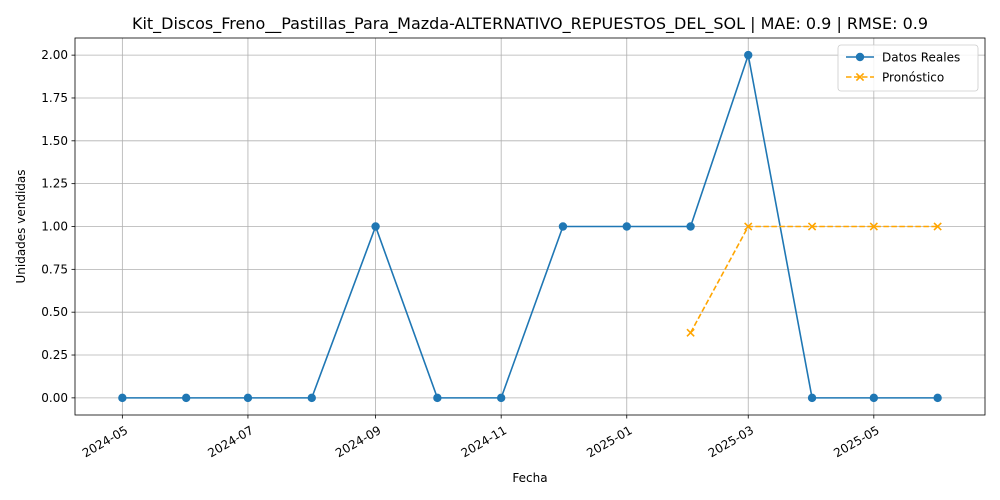 The width and height of the screenshot is (1000, 500). Describe the element at coordinates (54, 312) in the screenshot. I see `y-tick-label: 0.50` at that location.